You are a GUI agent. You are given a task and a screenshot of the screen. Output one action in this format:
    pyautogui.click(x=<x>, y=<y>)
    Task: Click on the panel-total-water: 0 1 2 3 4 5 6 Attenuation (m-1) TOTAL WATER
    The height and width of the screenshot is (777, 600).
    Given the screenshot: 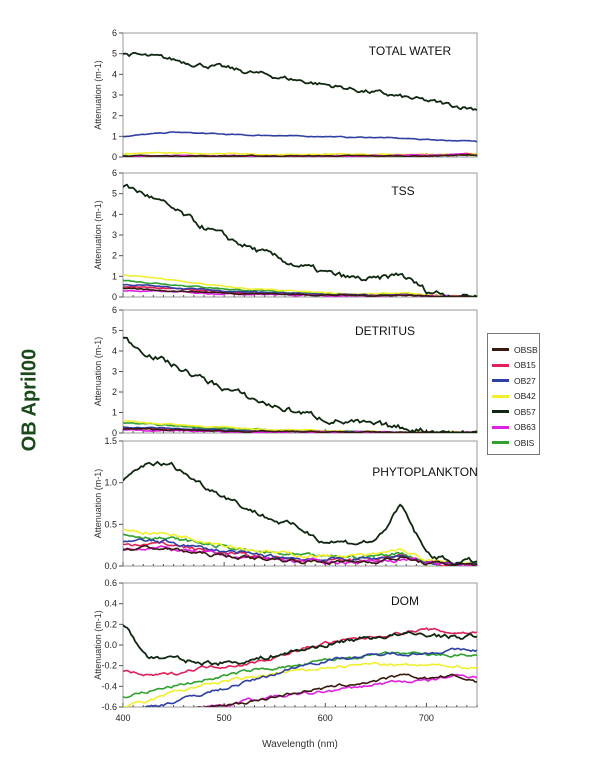 What is the action you would take?
    pyautogui.click(x=285, y=95)
    